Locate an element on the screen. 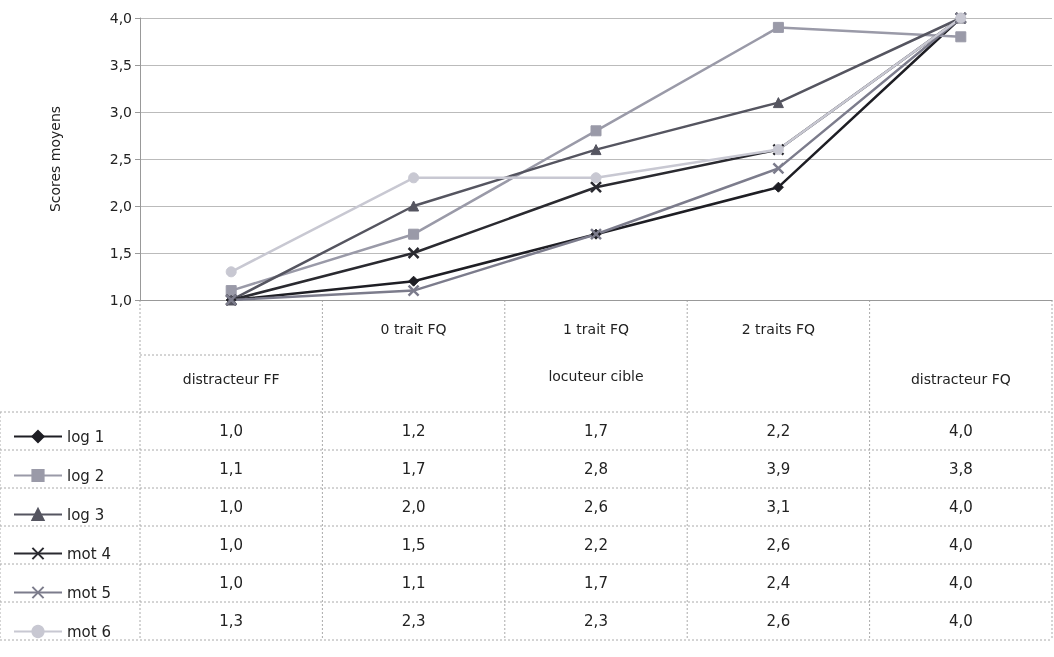 Image resolution: width=1054 pixels, height=657 pixels. data-label: 1,2 is located at coordinates (413, 431).